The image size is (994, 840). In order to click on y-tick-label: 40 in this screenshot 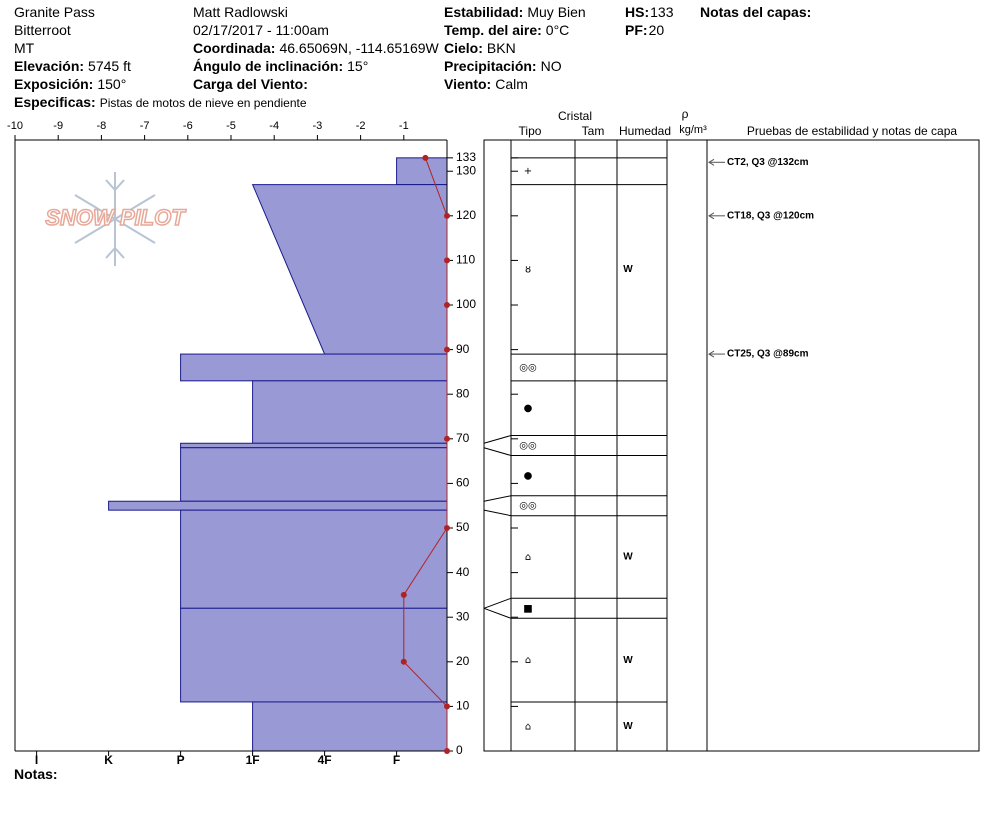, I will do `click(463, 572)`.